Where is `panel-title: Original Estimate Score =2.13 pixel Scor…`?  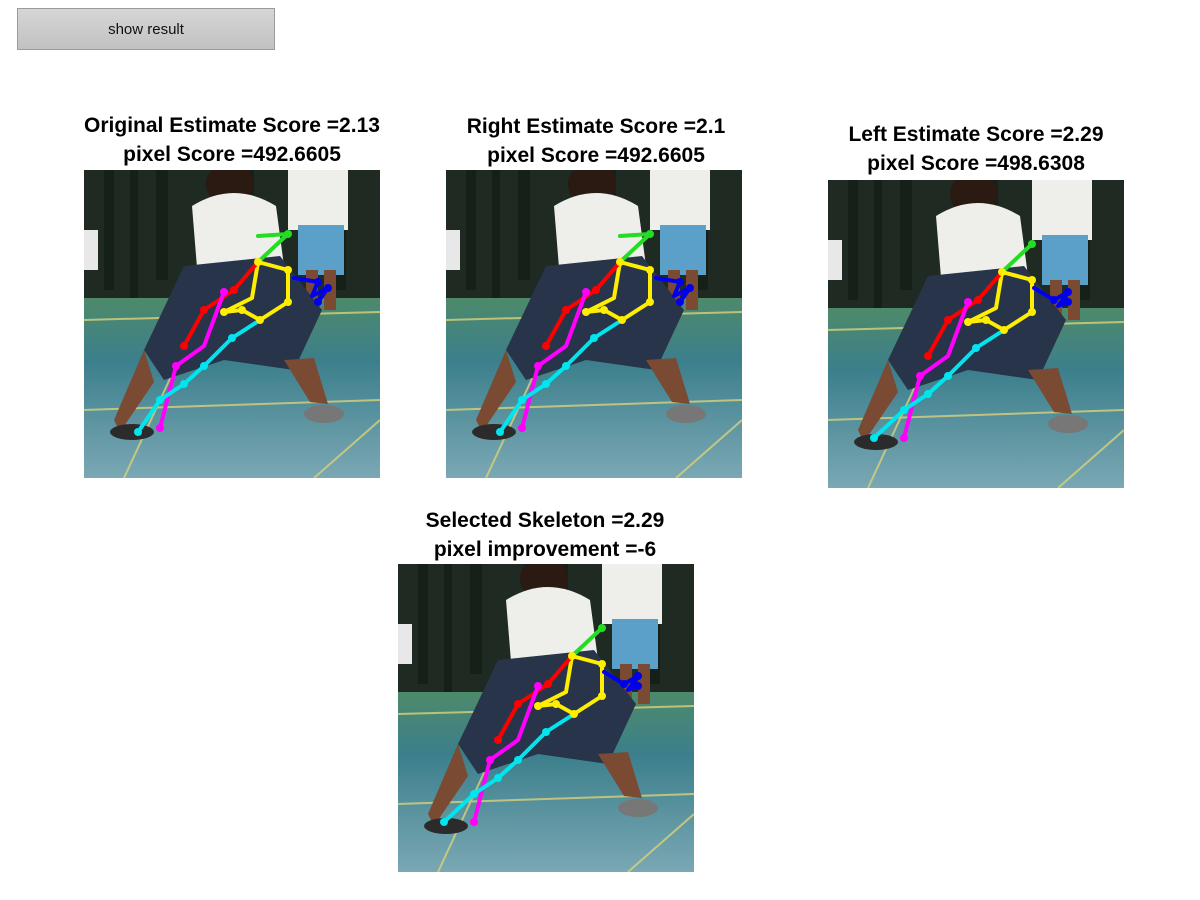 panel-title: Original Estimate Score =2.13 pixel Scor… is located at coordinates (232, 140).